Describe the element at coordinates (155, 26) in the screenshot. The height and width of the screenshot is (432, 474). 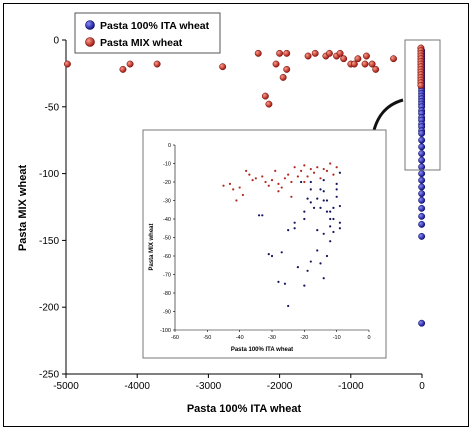
I see `legend-label-ita: Pasta 100% ITA wheat` at that location.